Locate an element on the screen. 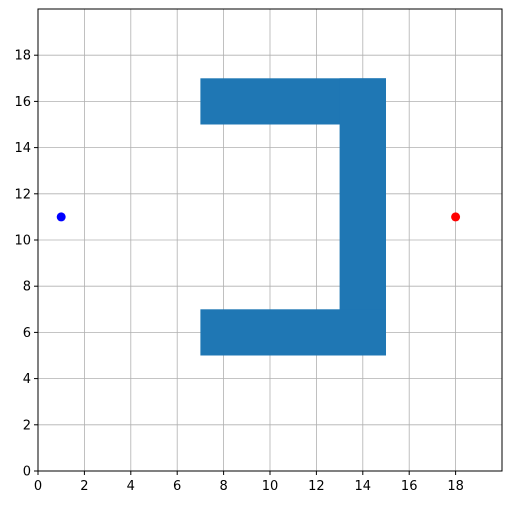 The image size is (512, 505). x-tick-label: 16 is located at coordinates (409, 486).